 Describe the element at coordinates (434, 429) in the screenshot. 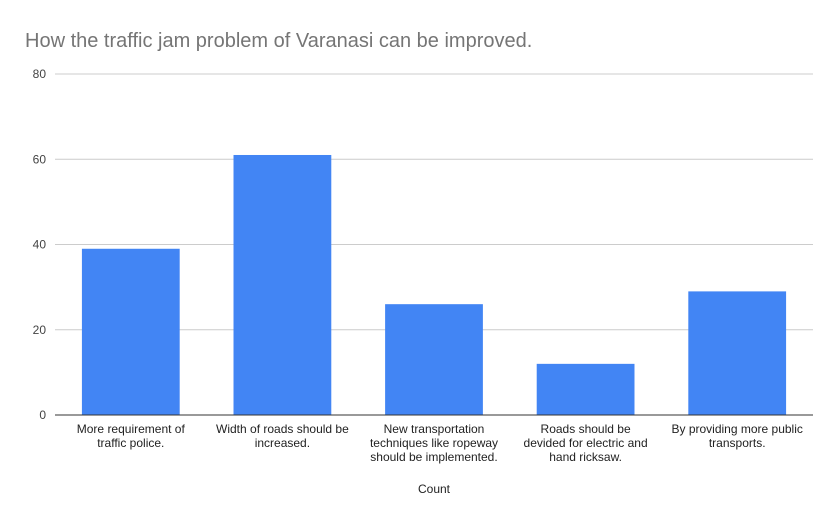

I see `x-category-label-line: New transportation` at that location.